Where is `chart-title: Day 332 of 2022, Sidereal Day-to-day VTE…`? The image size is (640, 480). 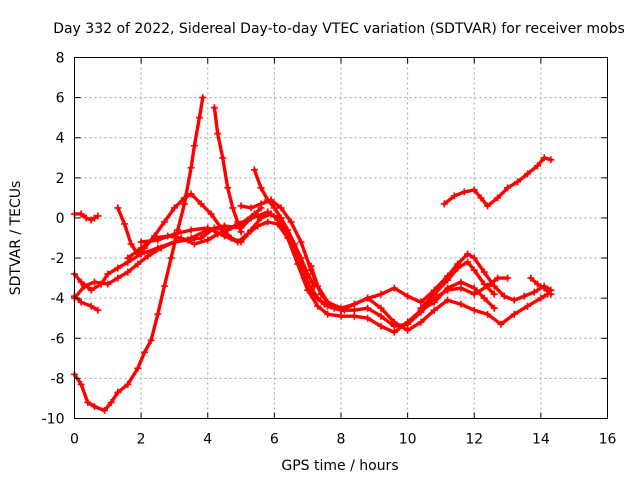
chart-title: Day 332 of 2022, Sidereal Day-to-day VTE… is located at coordinates (339, 29).